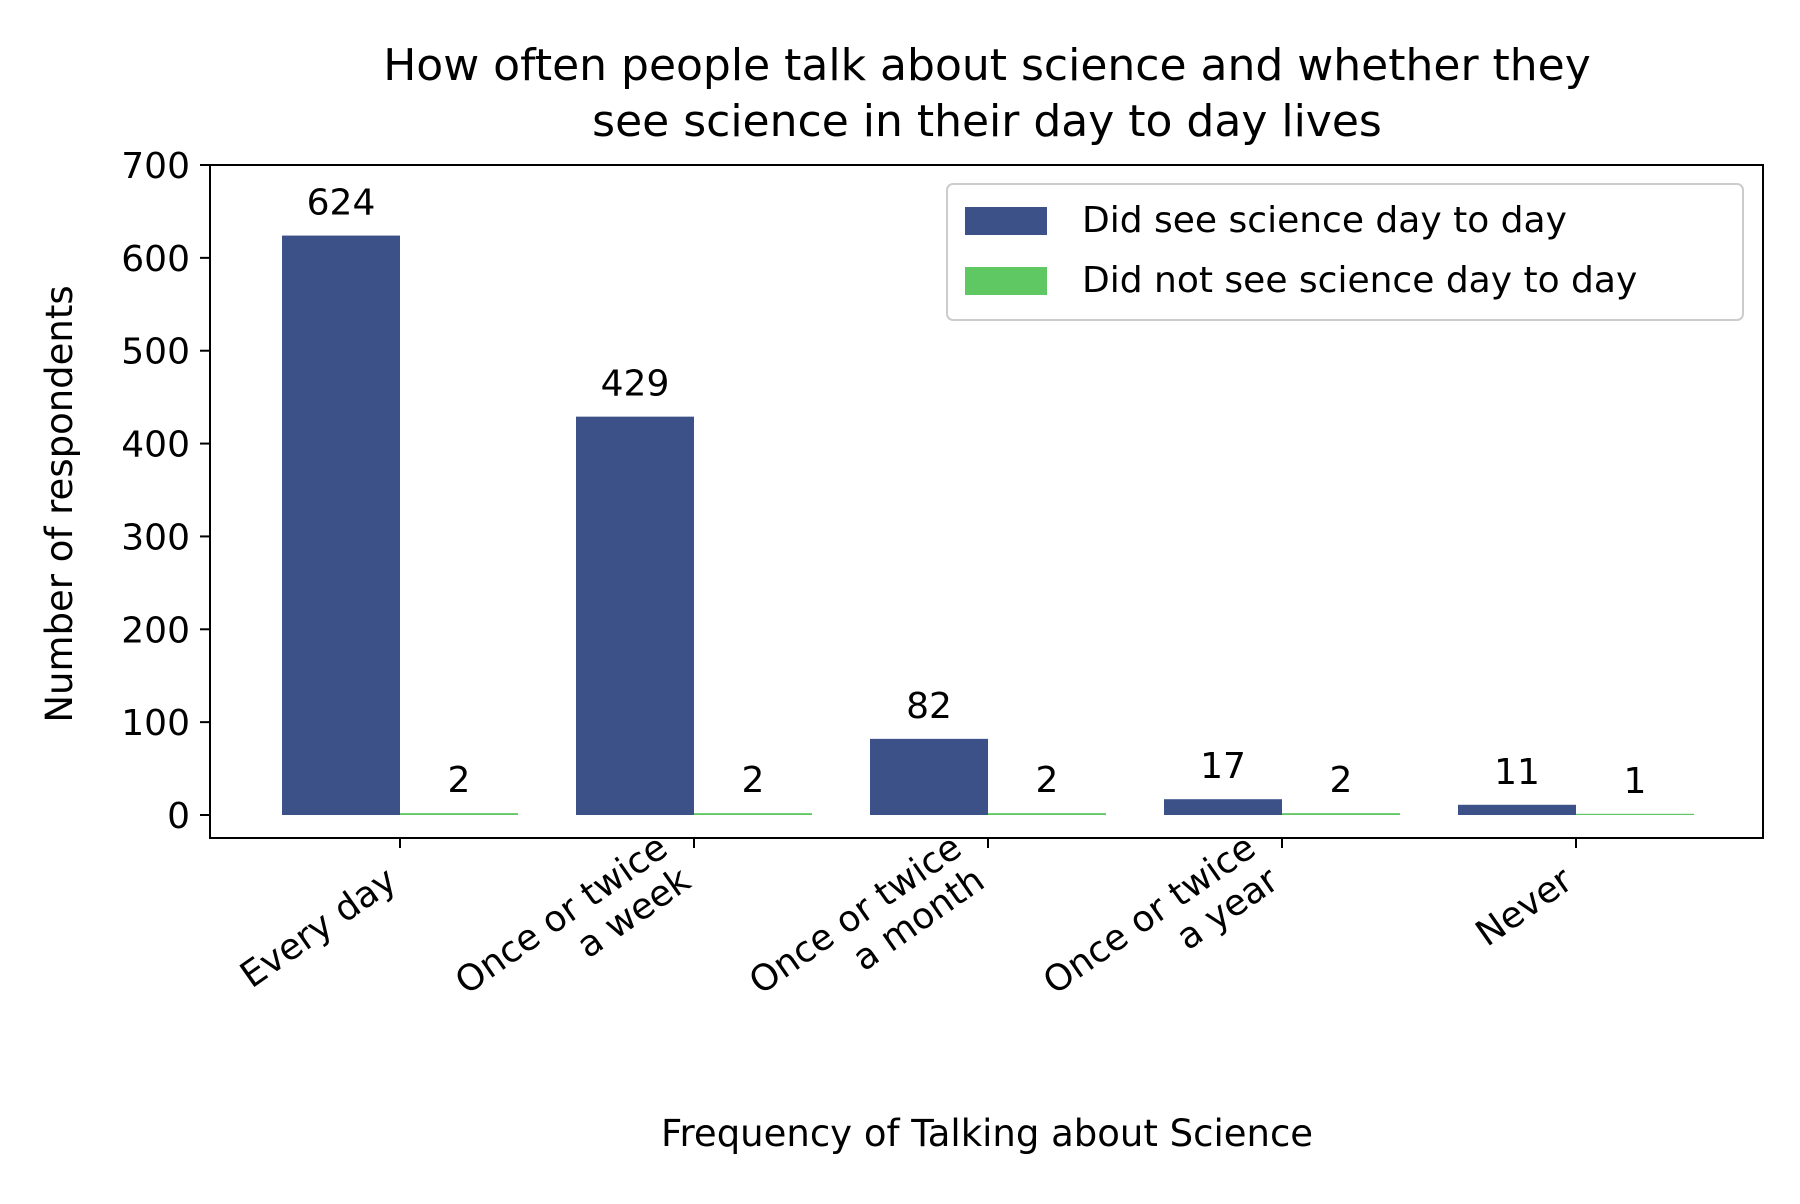 Image resolution: width=1800 pixels, height=1204 pixels. I want to click on y-axis-label: Number of respondents, so click(59, 503).